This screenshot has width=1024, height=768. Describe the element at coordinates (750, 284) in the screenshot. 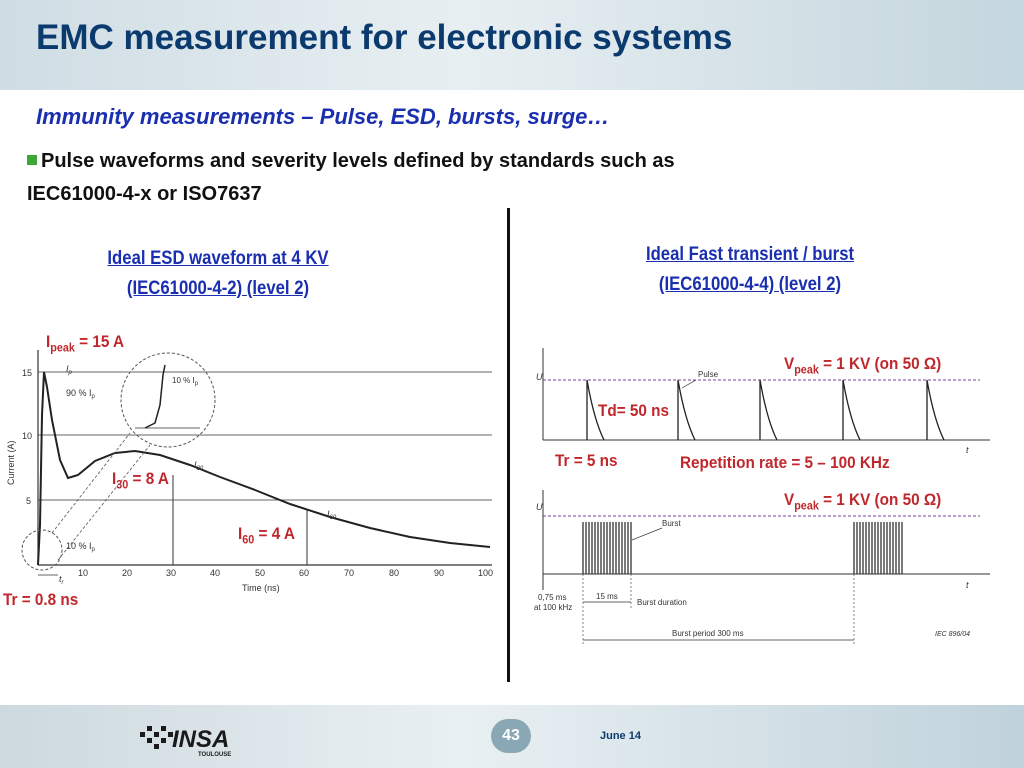

I see `burst-caption-line2: (IEC61000-4-4) (level 2)` at that location.